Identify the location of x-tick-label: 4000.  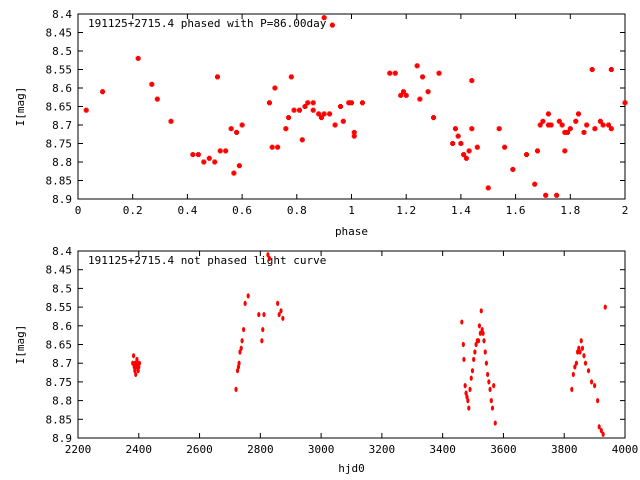
(625, 449).